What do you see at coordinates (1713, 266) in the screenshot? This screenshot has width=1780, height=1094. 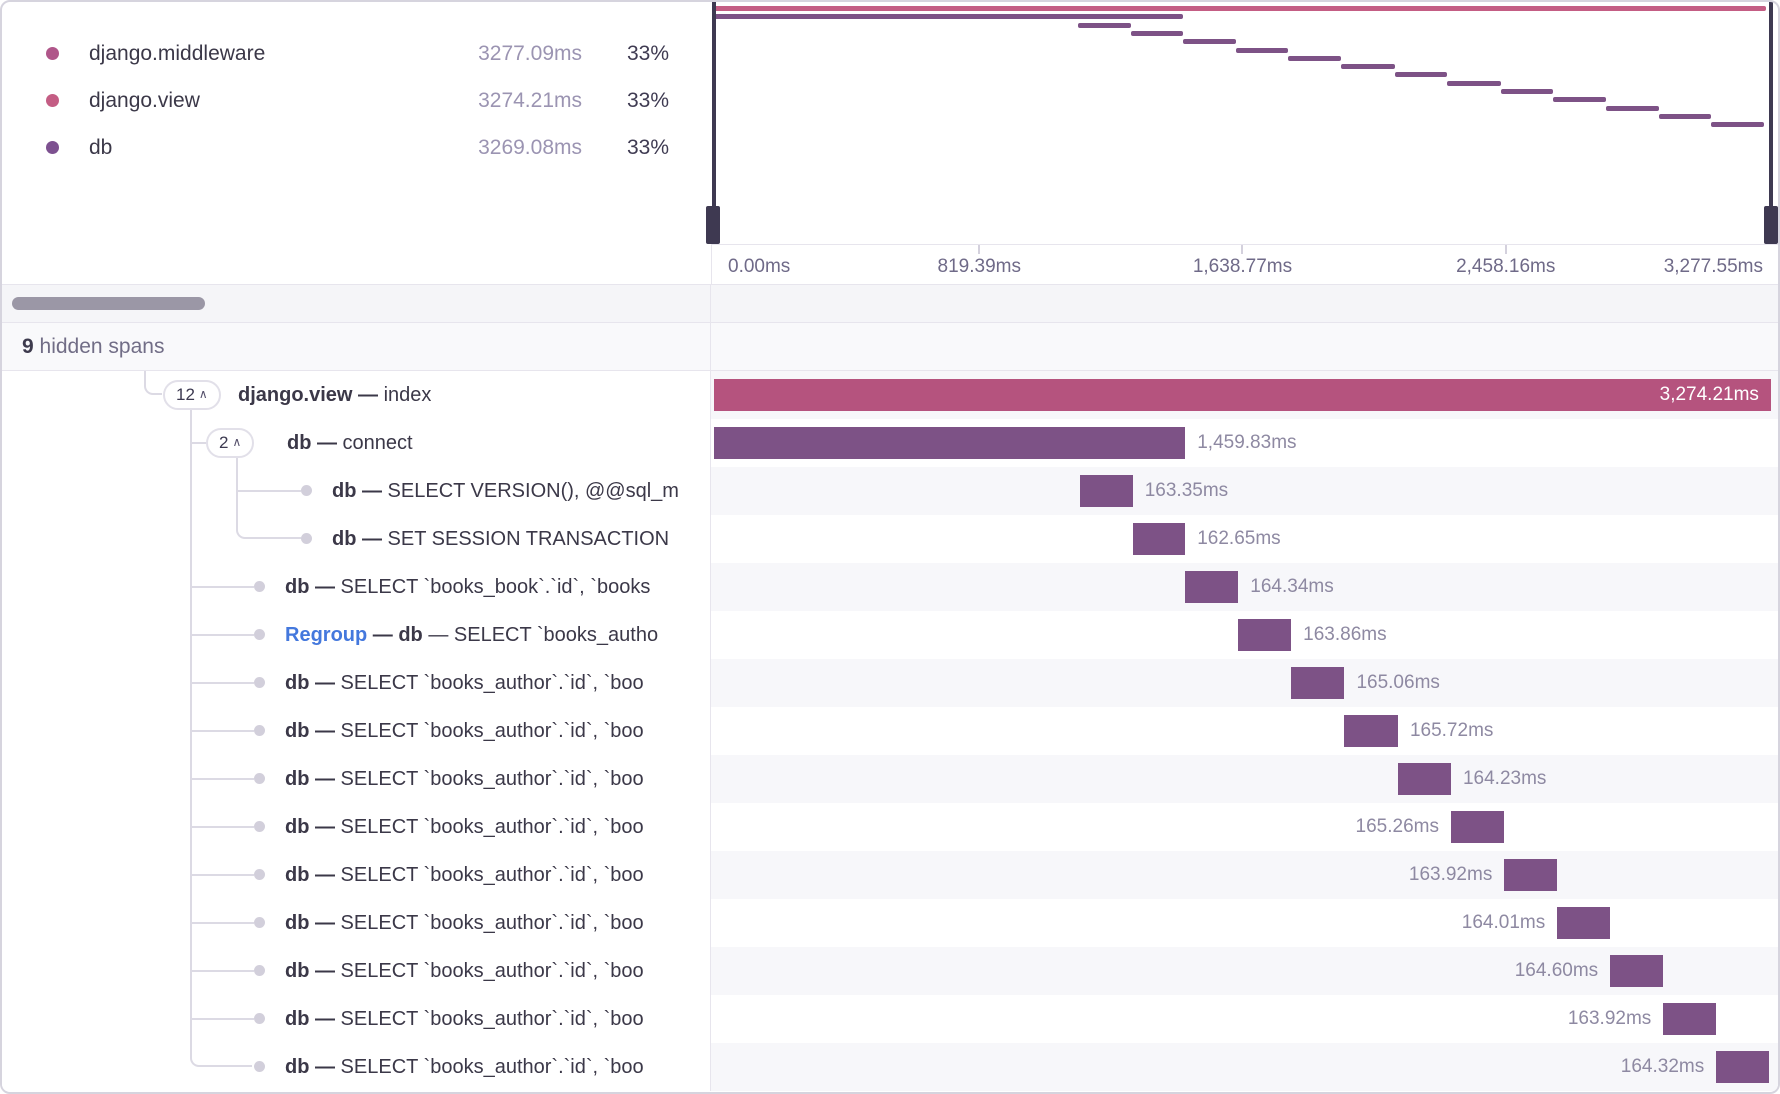 I see `axis-tick-label: 3,277.55ms` at bounding box center [1713, 266].